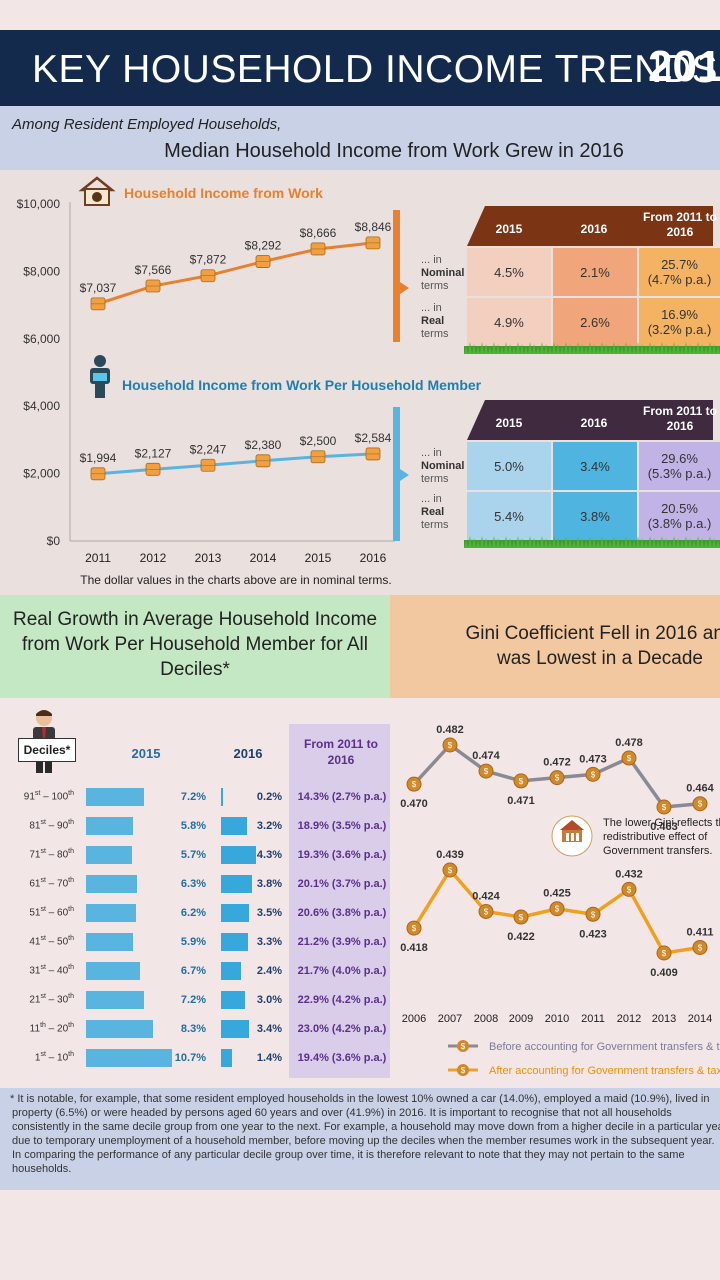  I want to click on gini-after-label: 0.411, so click(700, 932).